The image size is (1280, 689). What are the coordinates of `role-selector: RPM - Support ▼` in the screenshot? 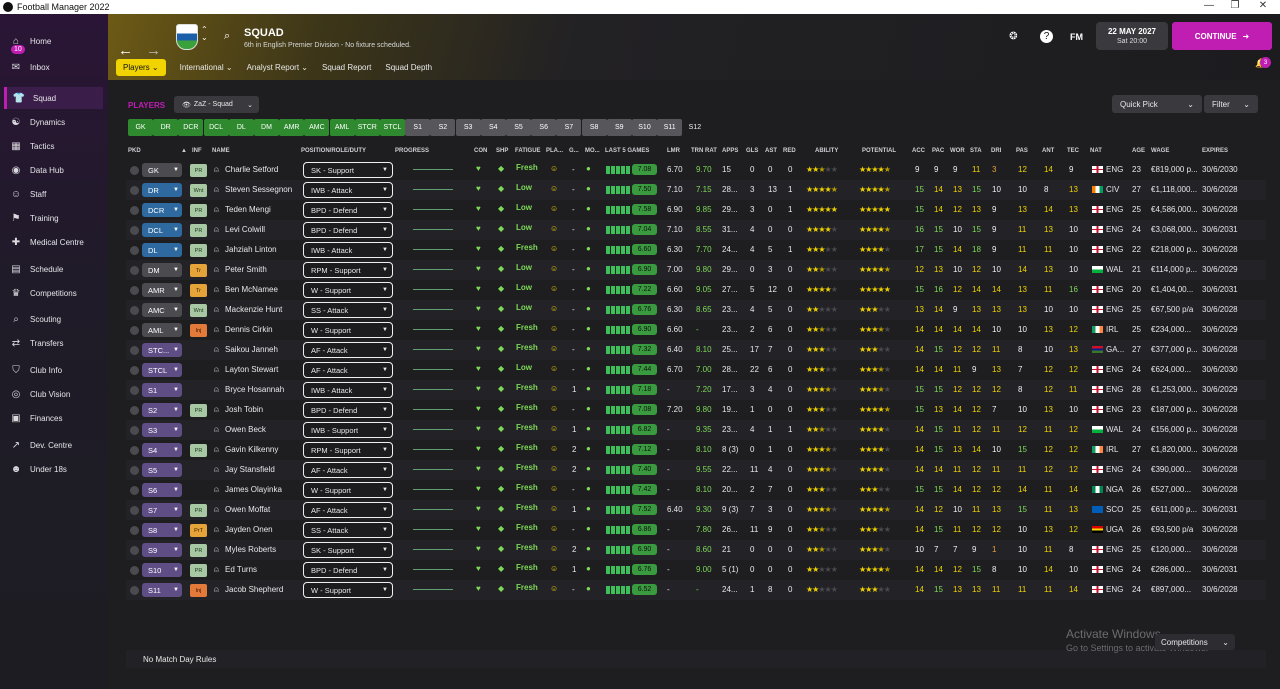 It's located at (348, 450).